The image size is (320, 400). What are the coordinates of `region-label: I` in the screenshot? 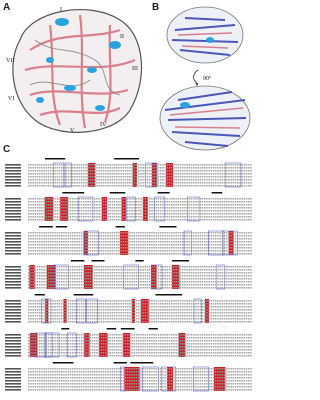 It's located at (61, 10).